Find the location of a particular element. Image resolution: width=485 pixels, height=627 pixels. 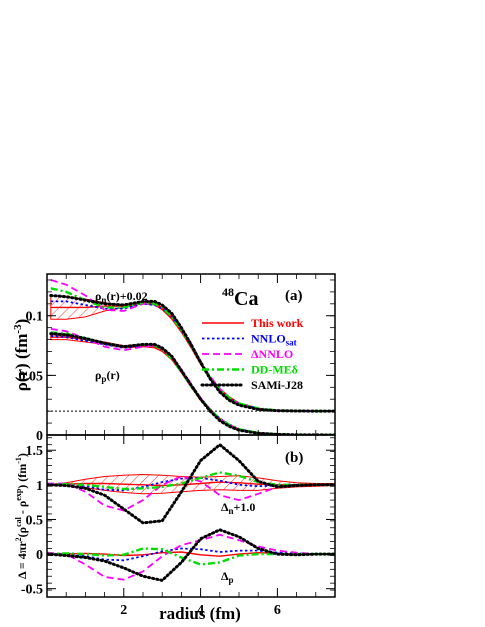

ytick-label-b-1: 0 is located at coordinates (39, 555).